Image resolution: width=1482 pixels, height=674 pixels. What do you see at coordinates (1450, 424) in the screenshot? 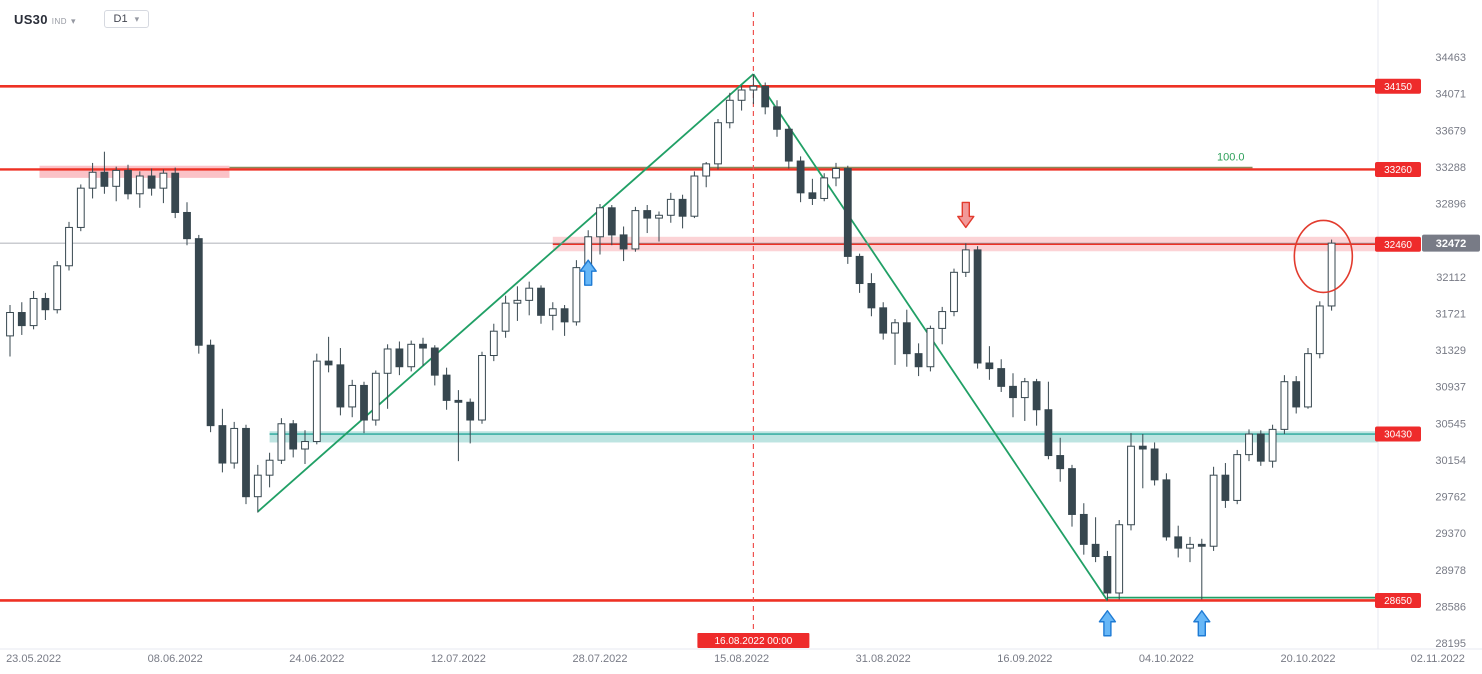
I see `price-tick: 30545` at bounding box center [1450, 424].